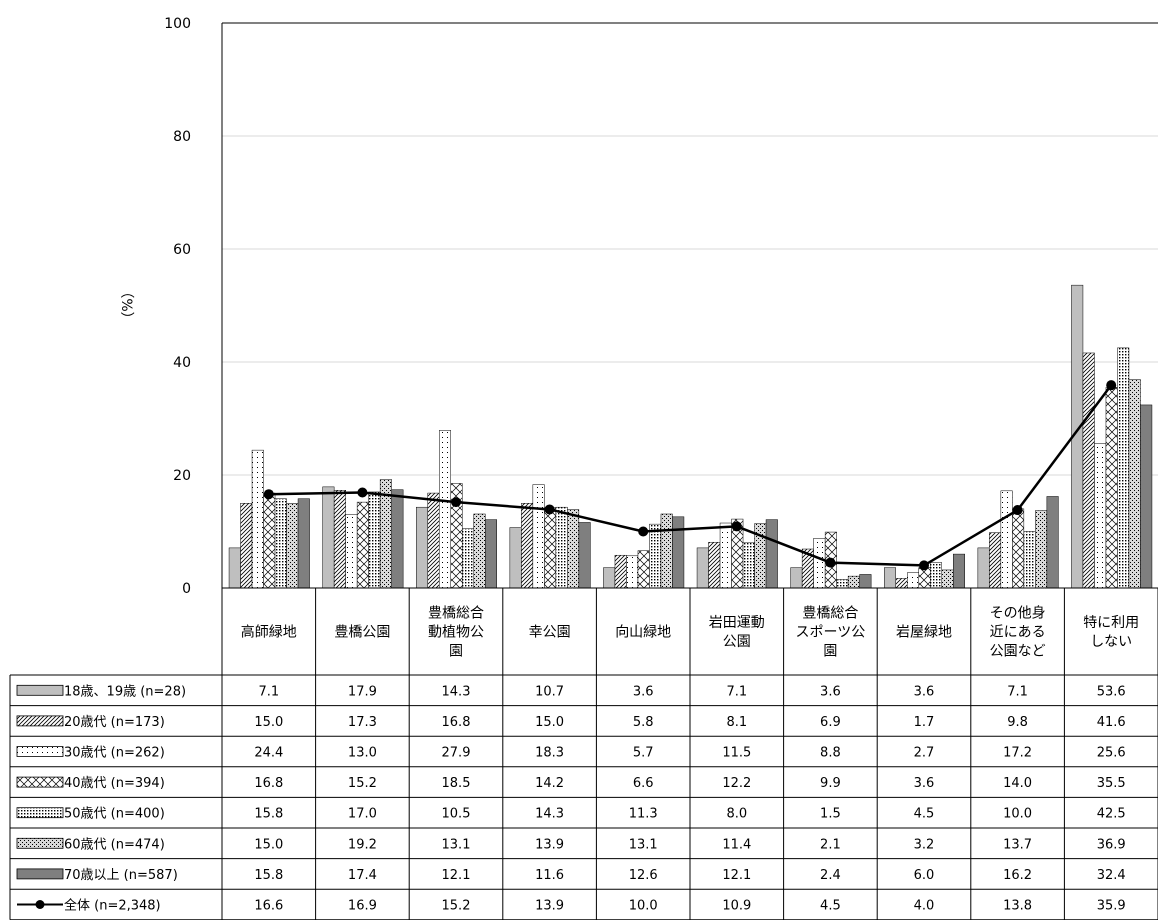 The width and height of the screenshot is (1158, 920). I want to click on category-label-4: 幸公園, so click(550, 633).